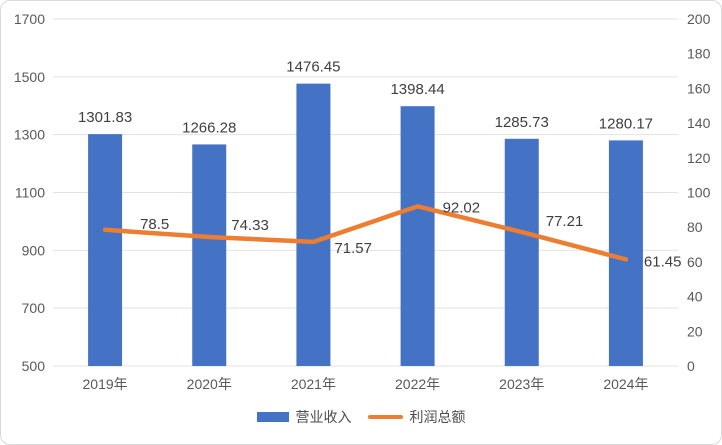 Image resolution: width=722 pixels, height=445 pixels. What do you see at coordinates (695, 331) in the screenshot?
I see `y-axis-right-tick-label: 20` at bounding box center [695, 331].